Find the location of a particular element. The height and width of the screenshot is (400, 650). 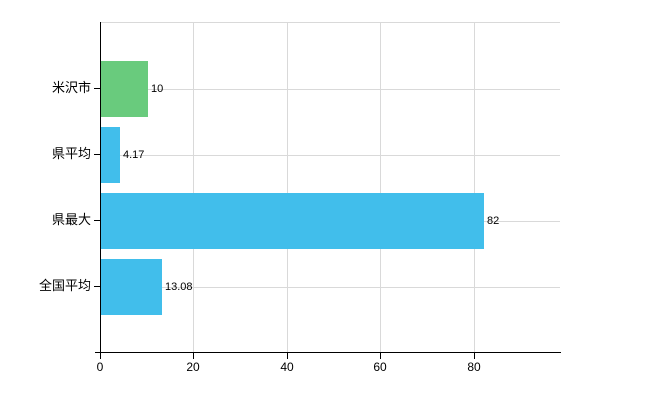

category-label-米沢市: 米沢市 is located at coordinates (71, 87).